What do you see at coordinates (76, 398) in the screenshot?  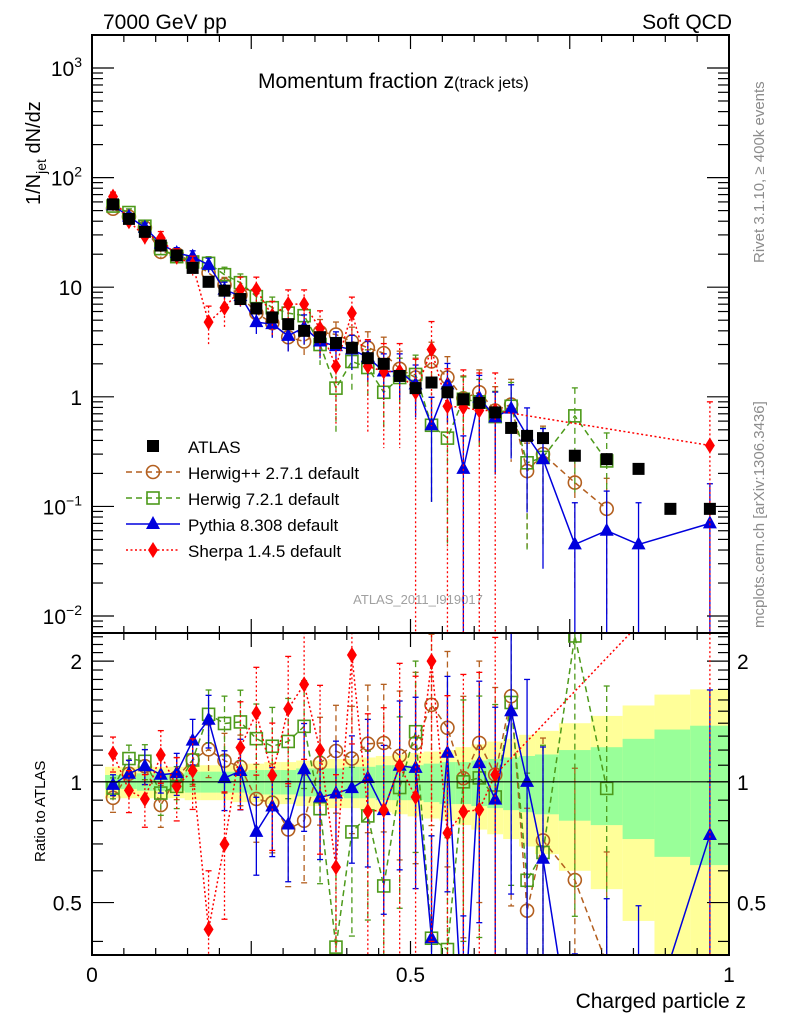 I see `y-tick-label: 1` at bounding box center [76, 398].